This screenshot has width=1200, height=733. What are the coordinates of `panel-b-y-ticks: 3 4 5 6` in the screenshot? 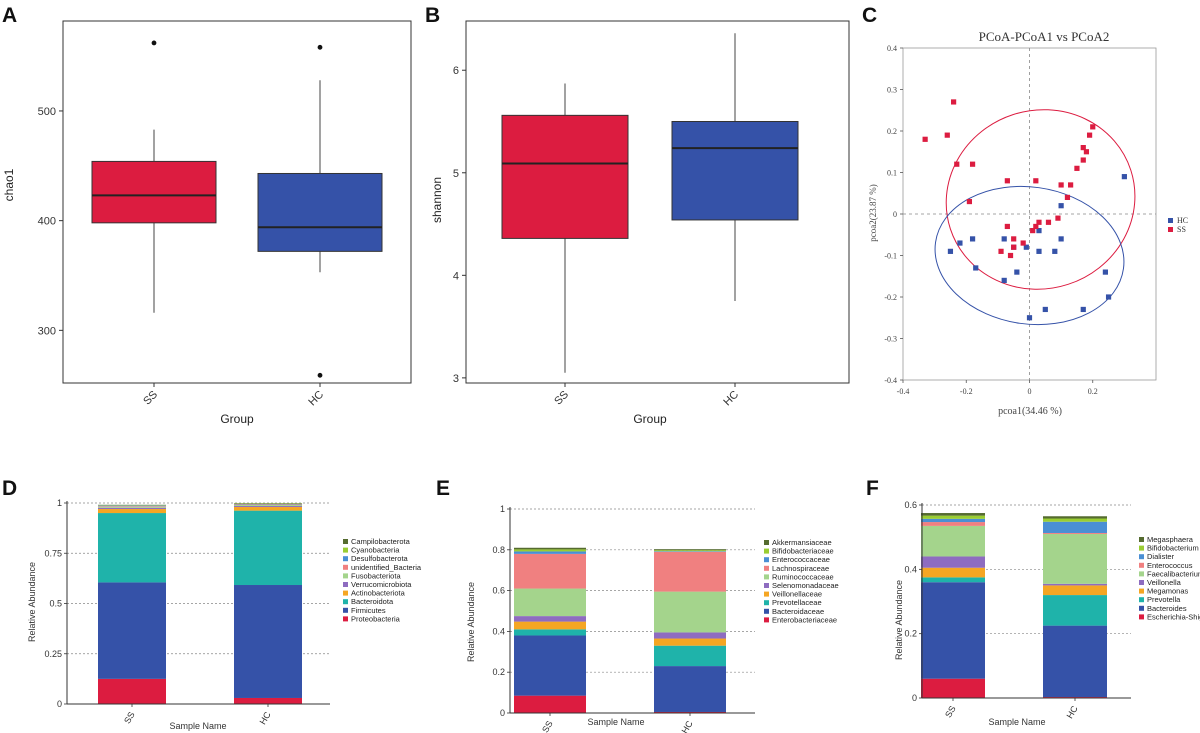 It's located at (459, 225).